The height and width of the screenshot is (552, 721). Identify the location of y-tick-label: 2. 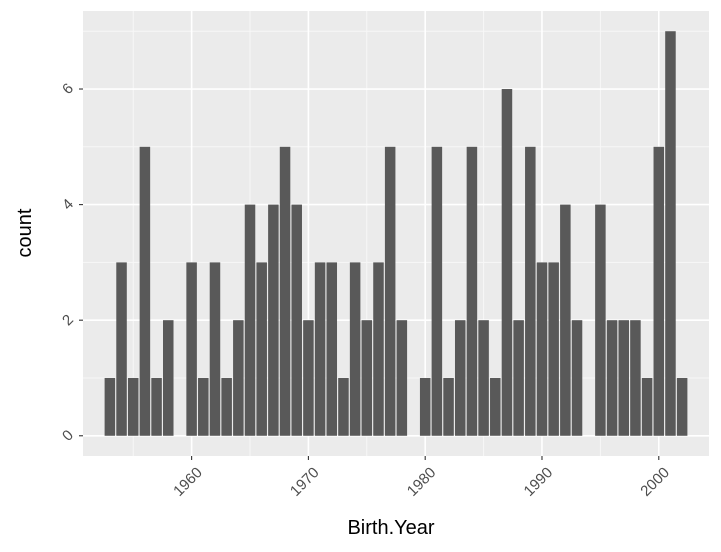
(68, 320).